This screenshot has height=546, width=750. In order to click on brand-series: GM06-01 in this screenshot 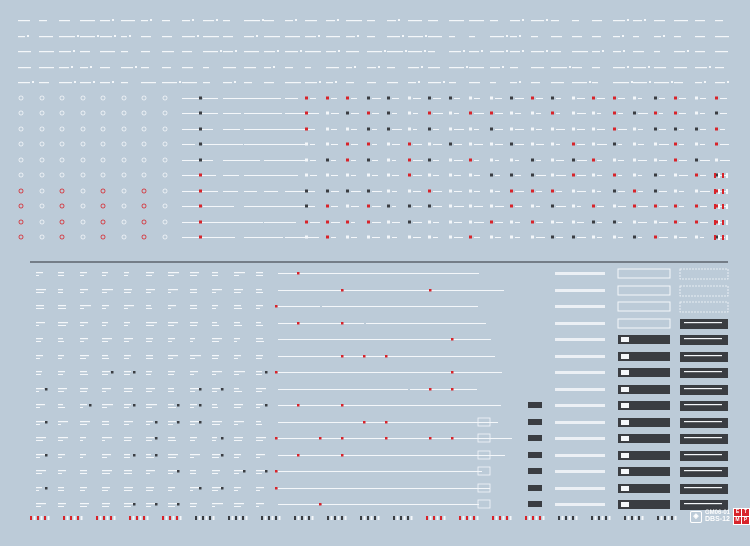, I will do `click(718, 513)`.